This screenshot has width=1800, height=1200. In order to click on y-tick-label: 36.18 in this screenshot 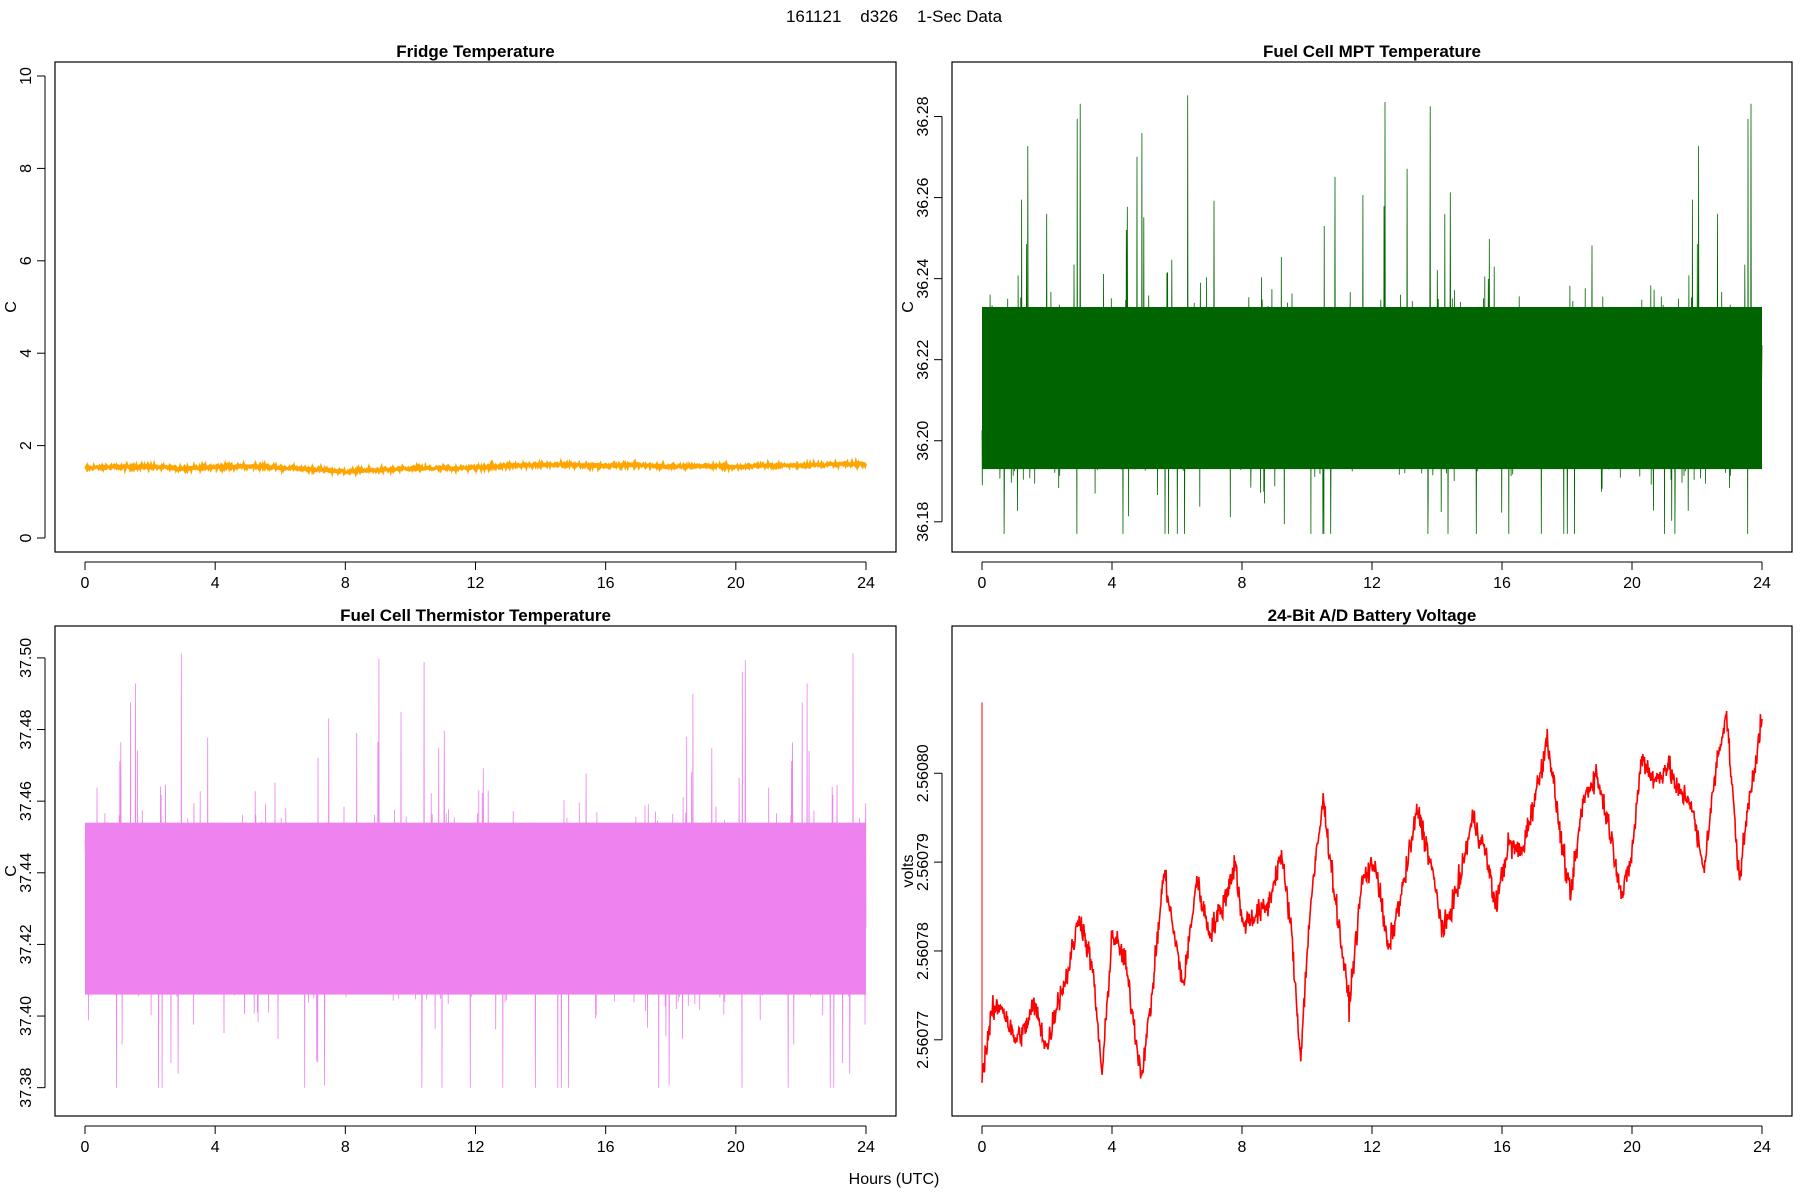, I will do `click(923, 522)`.